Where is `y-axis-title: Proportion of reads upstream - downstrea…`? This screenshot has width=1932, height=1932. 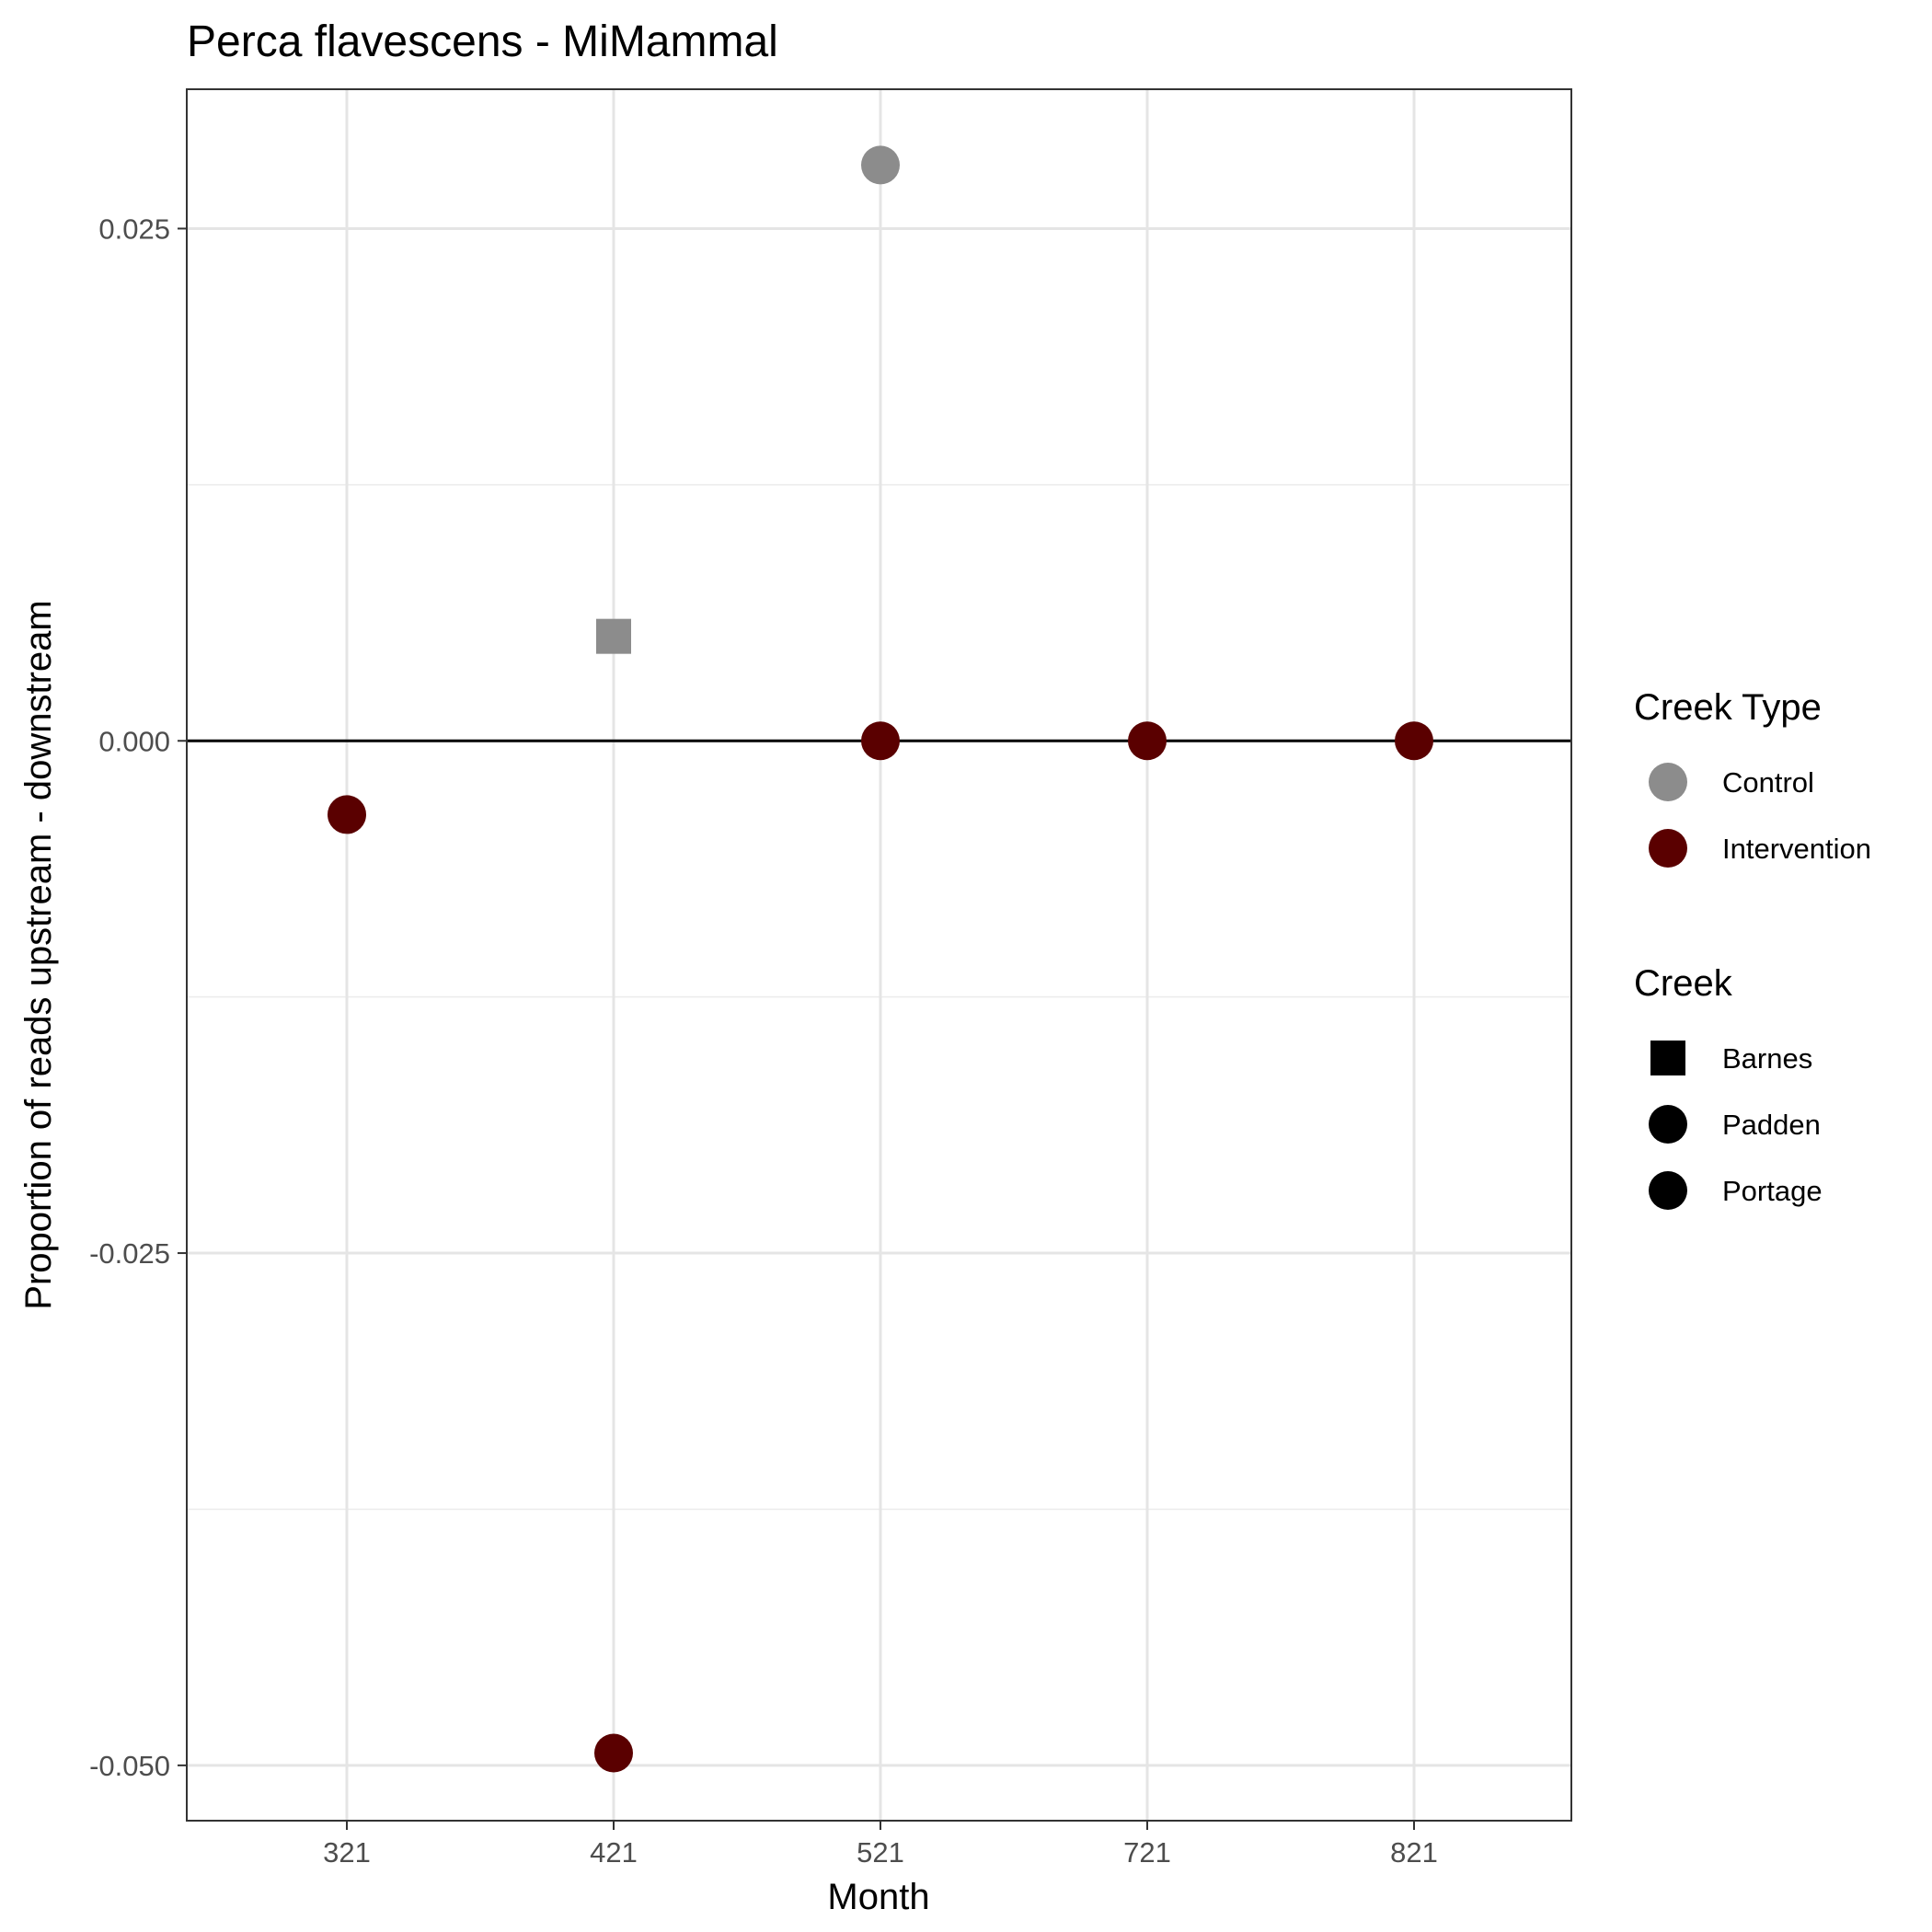
y-axis-title: Proportion of reads upstream - downstrea… is located at coordinates (38, 954).